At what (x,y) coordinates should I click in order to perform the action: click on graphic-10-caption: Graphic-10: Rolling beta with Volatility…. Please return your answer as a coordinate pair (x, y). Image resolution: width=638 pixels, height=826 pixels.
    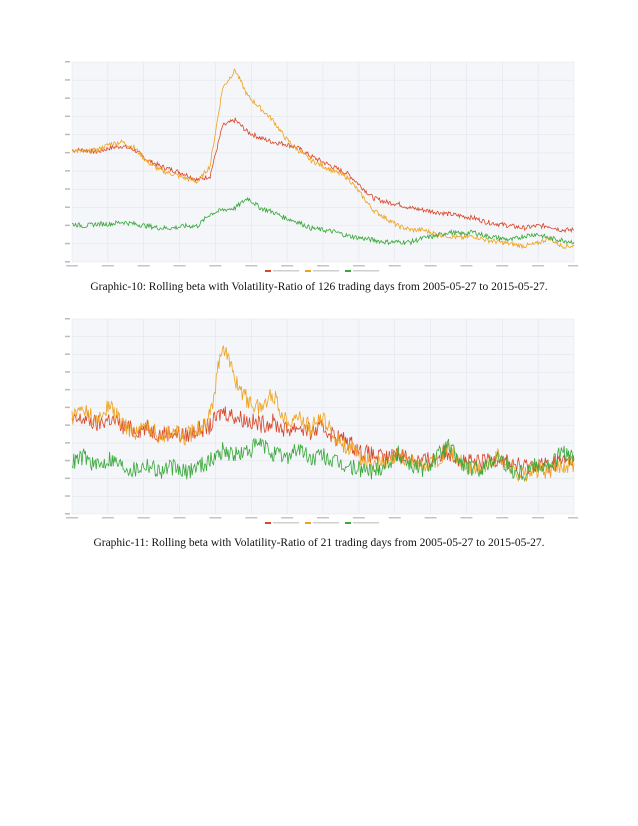
    Looking at the image, I should click on (319, 287).